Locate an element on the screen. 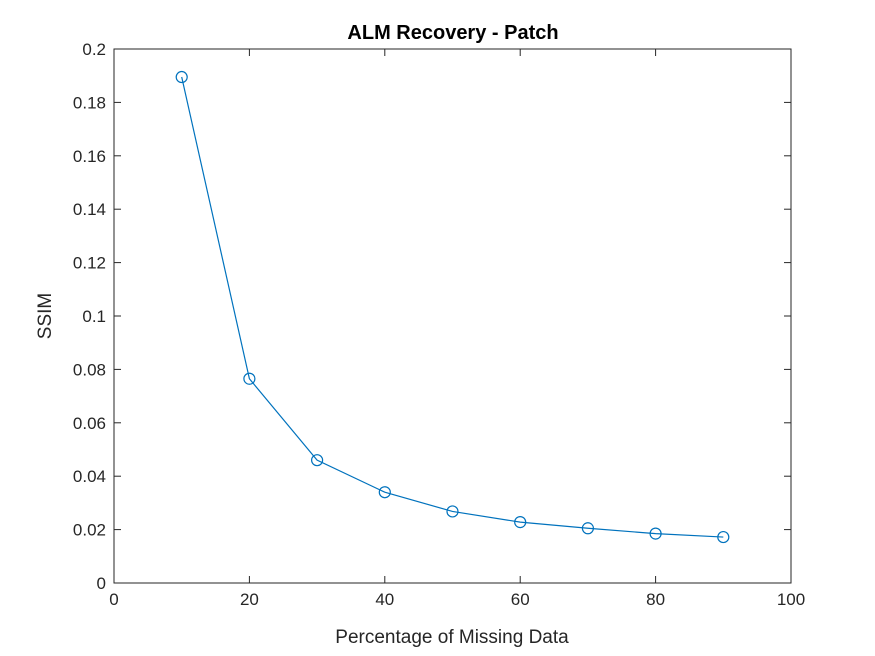 The image size is (875, 656). x-tick-label: 0 is located at coordinates (113, 599).